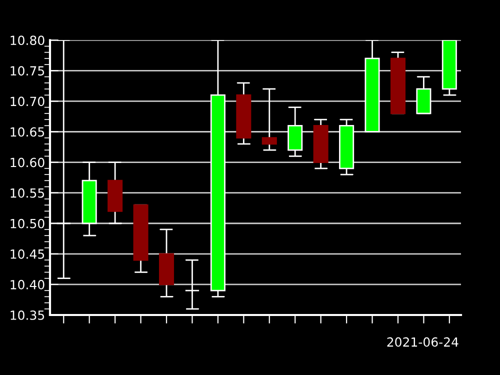  Describe the element at coordinates (27, 315) in the screenshot. I see `y-tick-label: 10.35` at that location.